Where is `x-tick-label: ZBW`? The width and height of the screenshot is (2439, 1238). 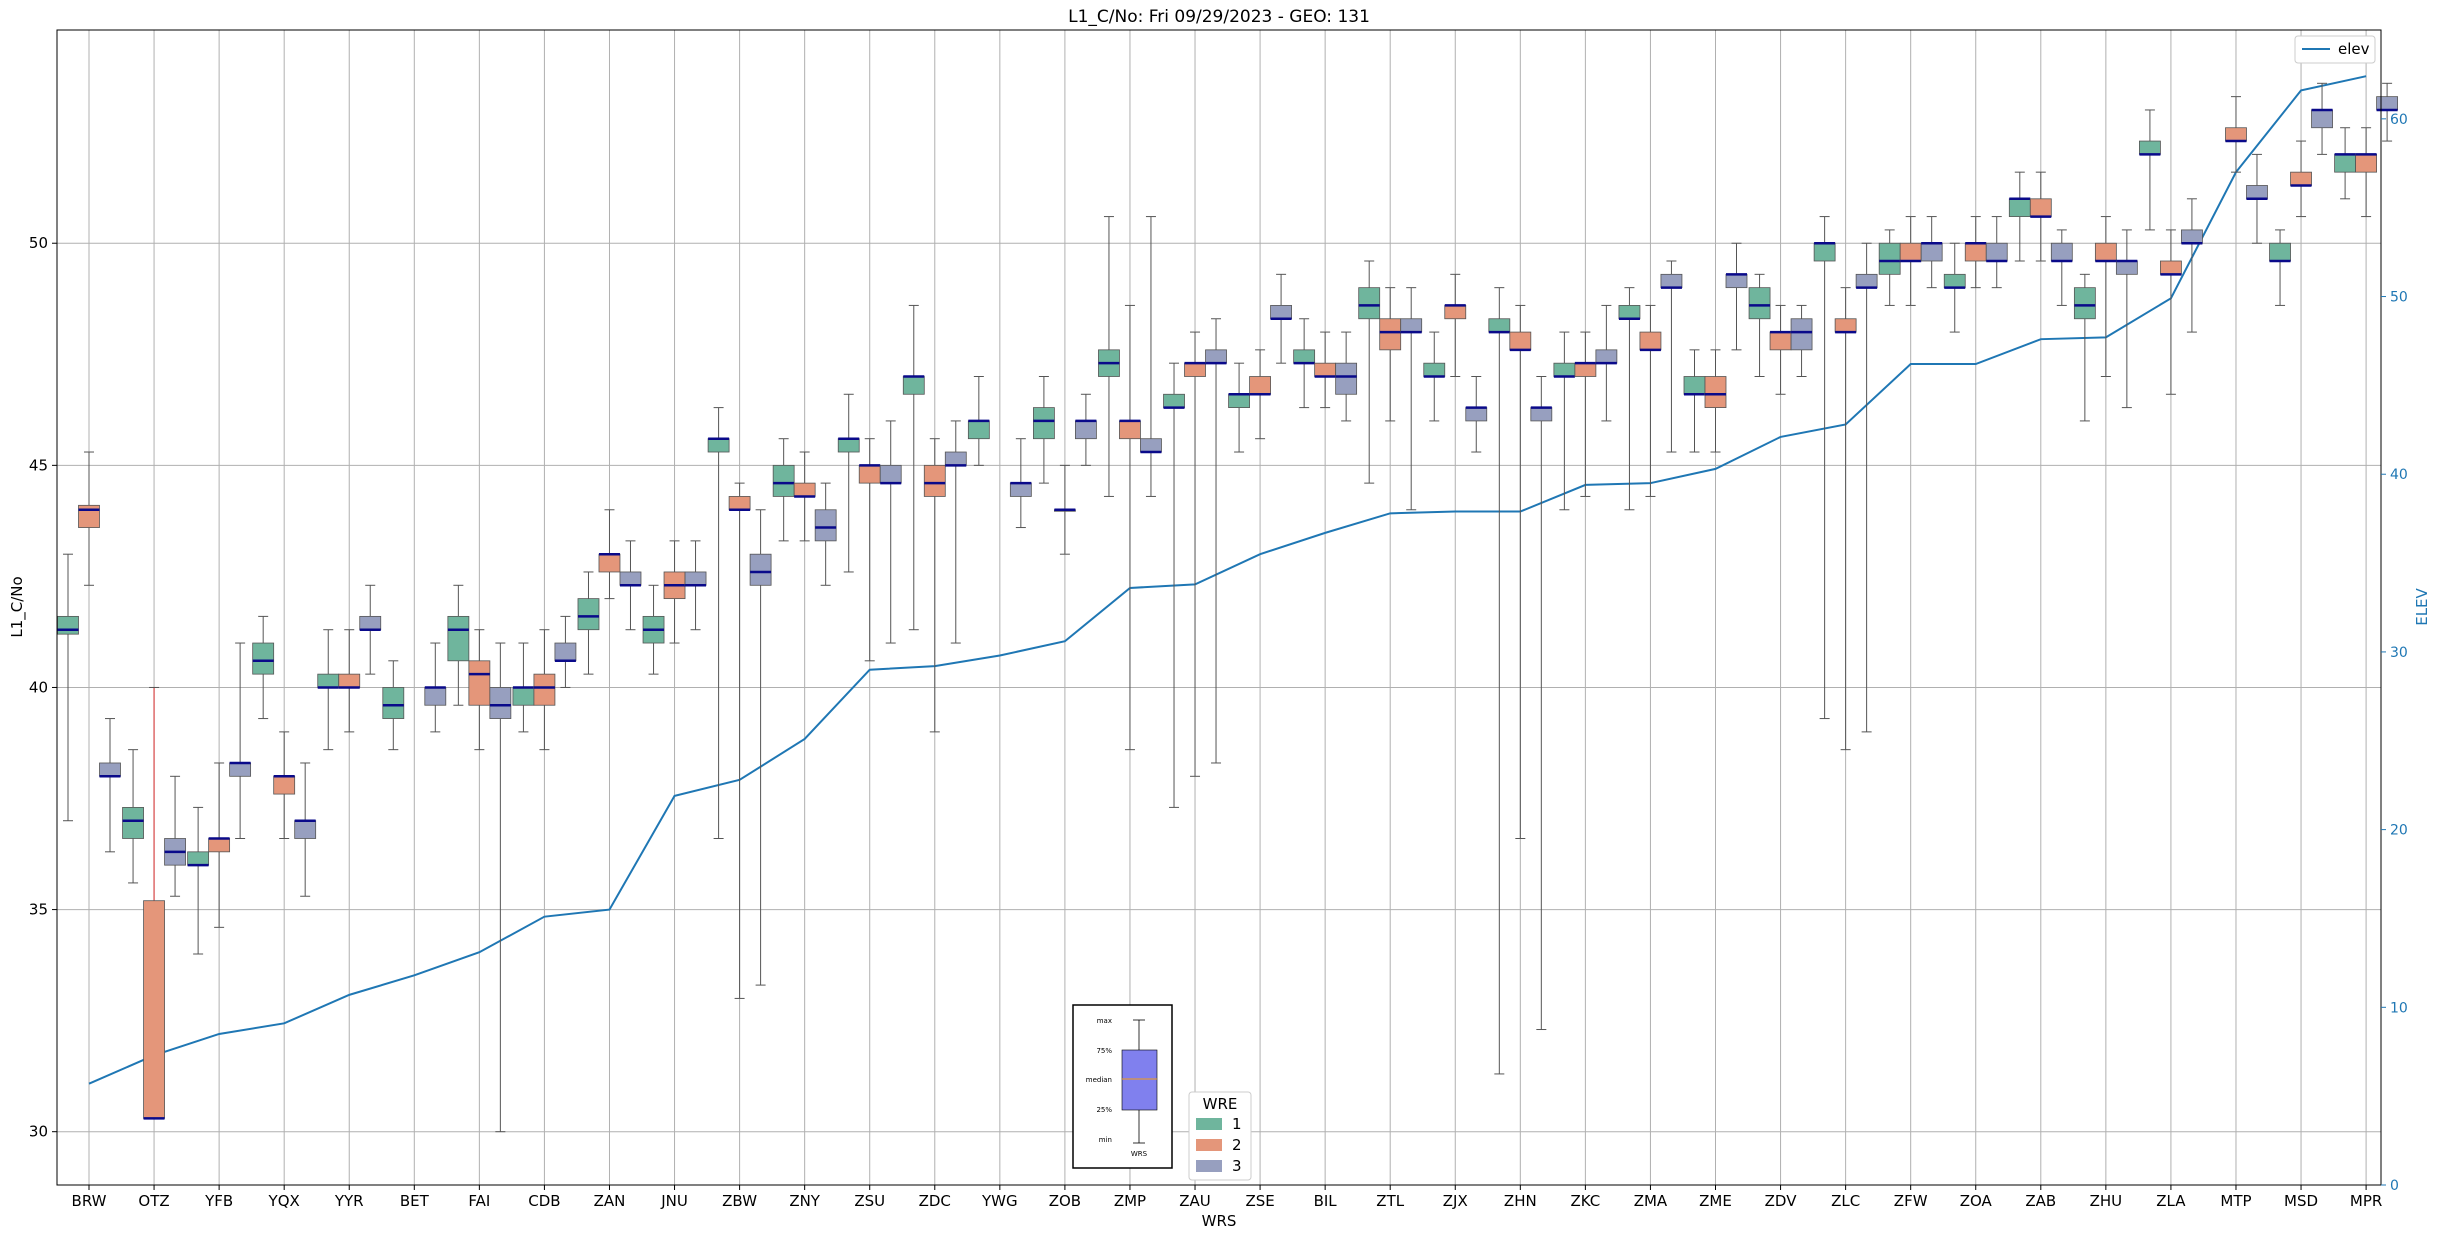
x-tick-label: ZBW is located at coordinates (739, 1201).